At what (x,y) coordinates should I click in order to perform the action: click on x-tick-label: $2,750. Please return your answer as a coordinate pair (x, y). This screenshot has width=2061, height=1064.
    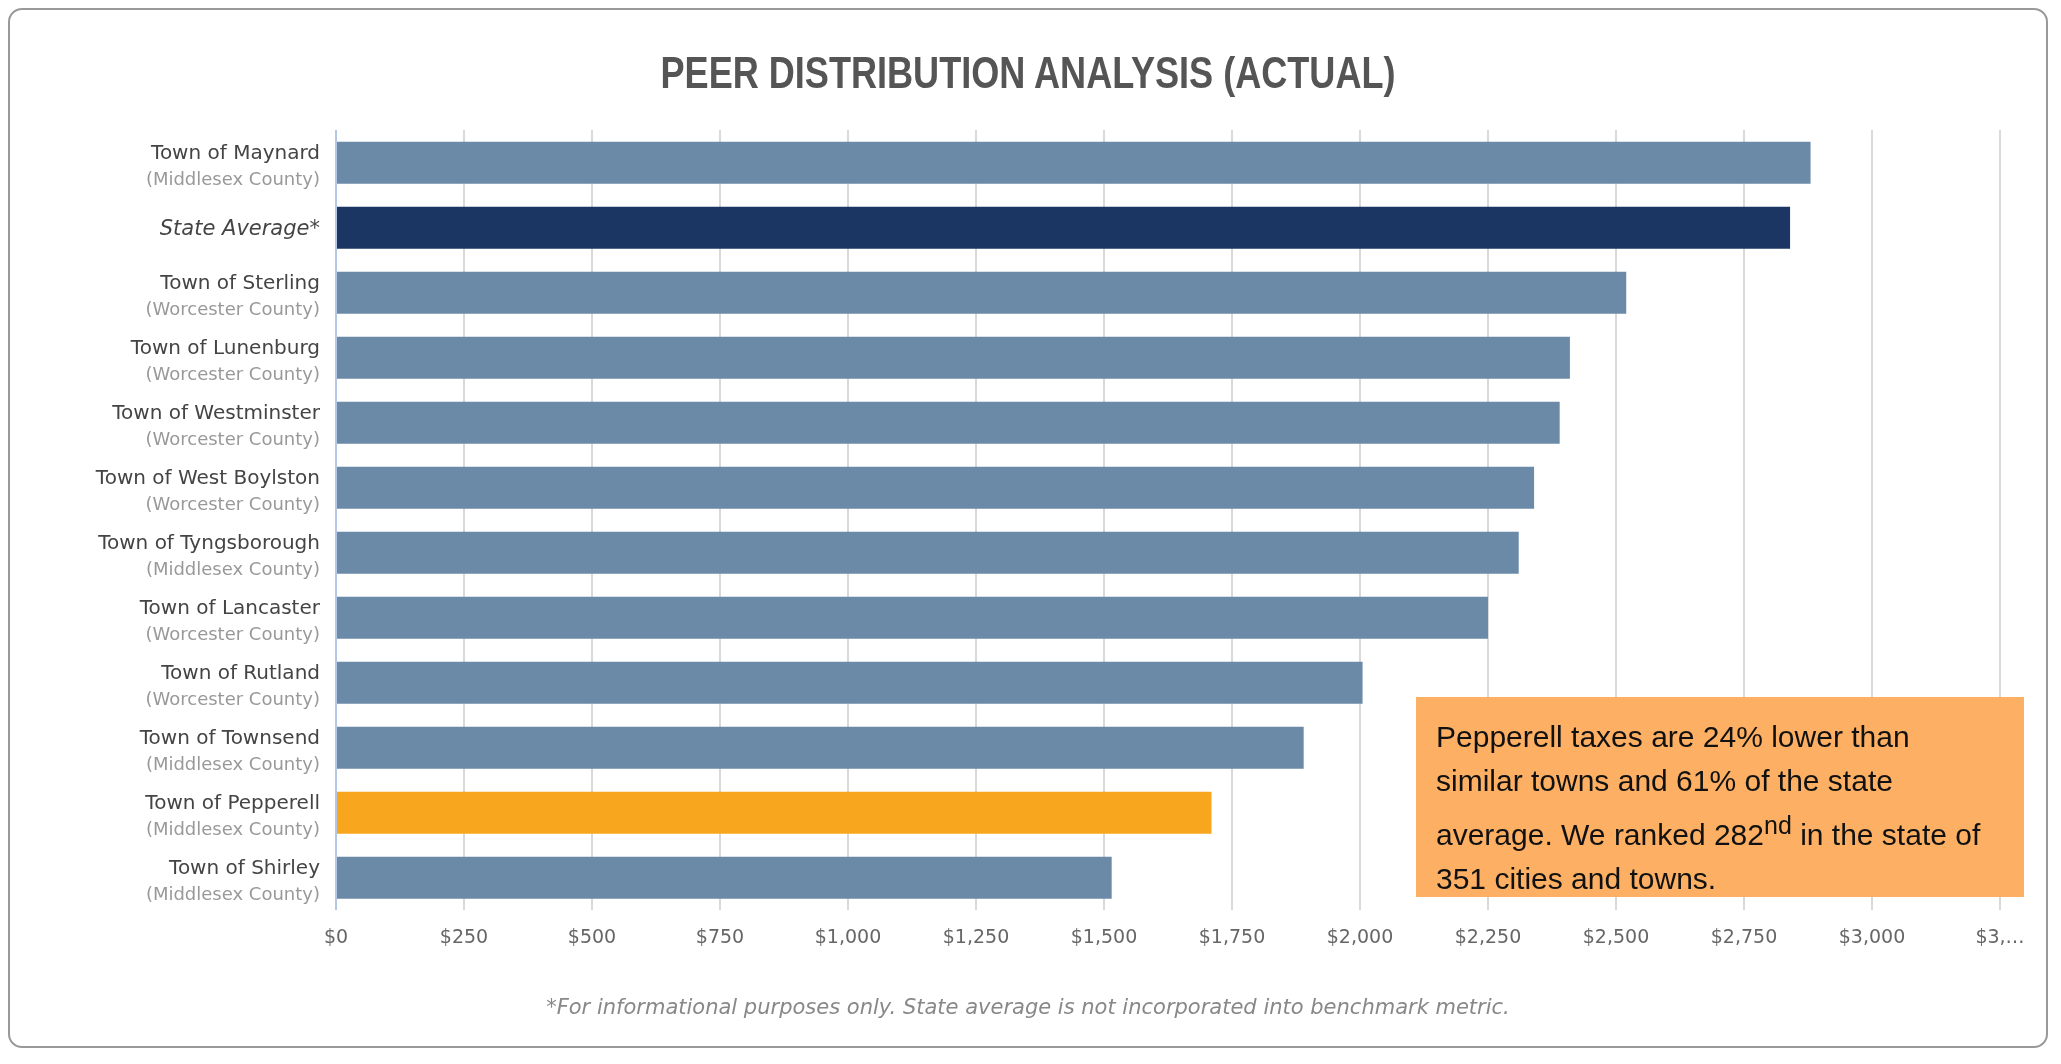
    Looking at the image, I should click on (1744, 936).